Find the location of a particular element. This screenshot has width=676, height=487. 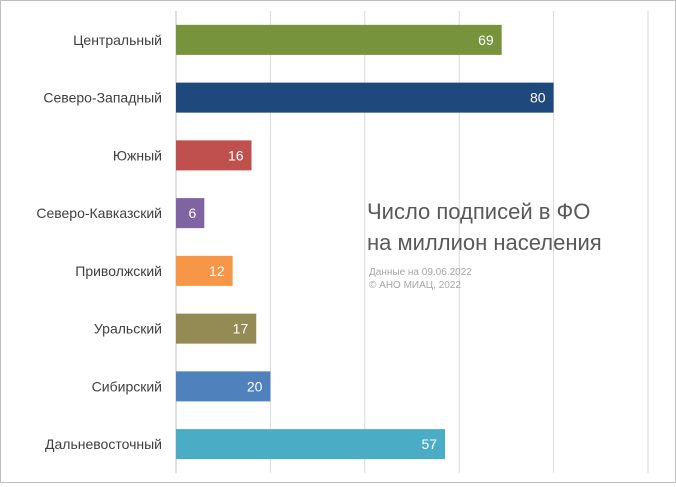

category-label-5: Приволжский is located at coordinates (118, 271).